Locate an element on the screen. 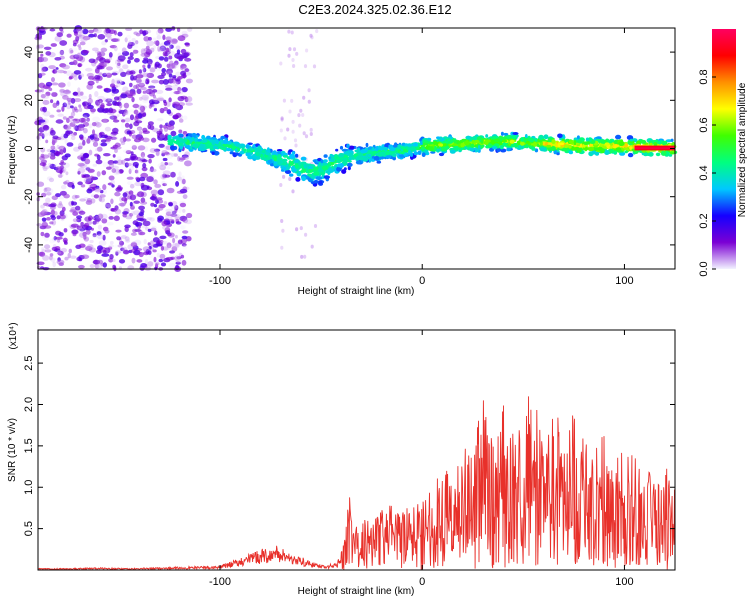 The image size is (750, 600). colorbar-tick-label: 0.2 is located at coordinates (704, 220).